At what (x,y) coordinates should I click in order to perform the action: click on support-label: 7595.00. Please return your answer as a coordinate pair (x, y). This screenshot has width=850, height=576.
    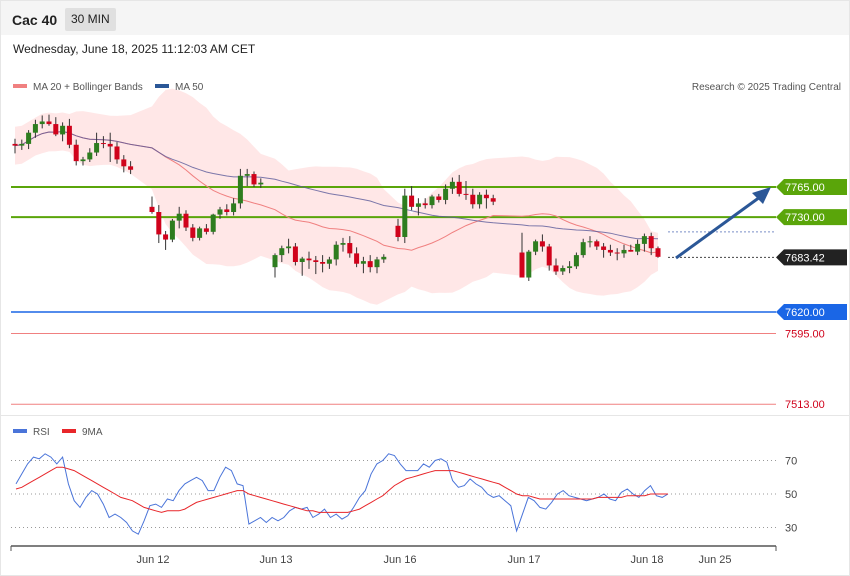
    Looking at the image, I should click on (805, 335).